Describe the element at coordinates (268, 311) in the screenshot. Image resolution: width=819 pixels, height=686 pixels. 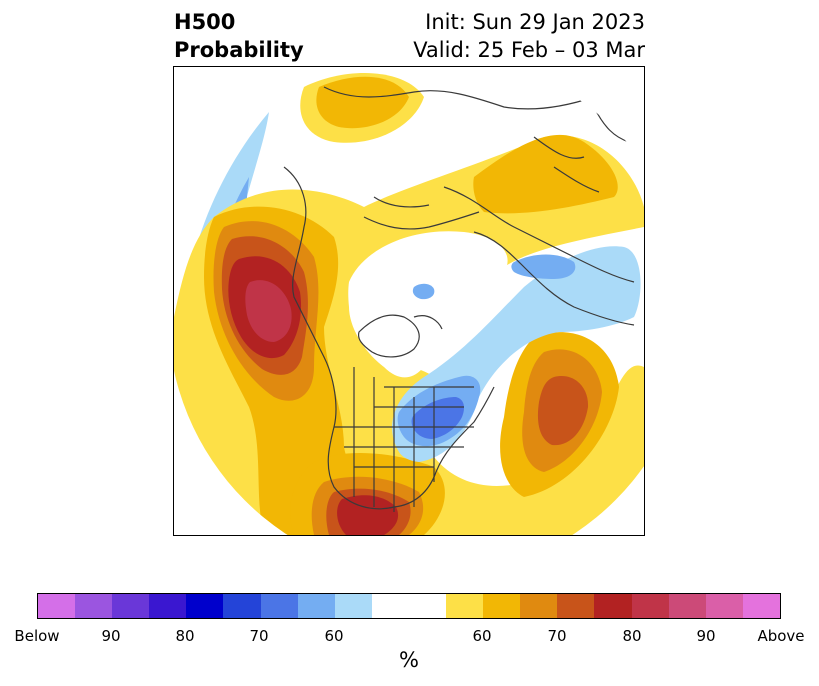
I see `above-normal-pacific-core` at that location.